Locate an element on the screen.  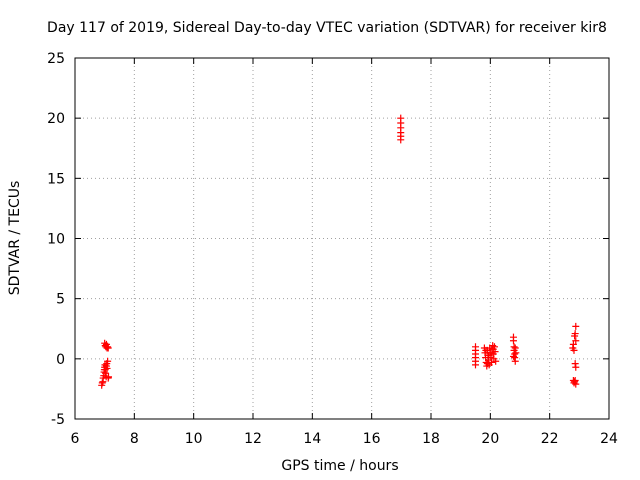
y-tick-label: 10 is located at coordinates (56, 240).